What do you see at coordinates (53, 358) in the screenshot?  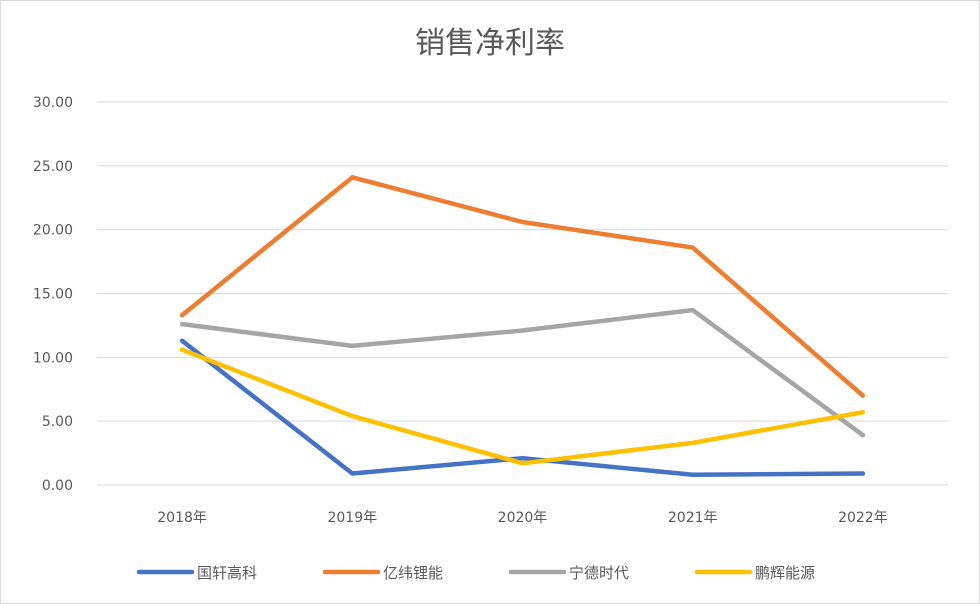 I see `y-tick-label: 10.00` at bounding box center [53, 358].